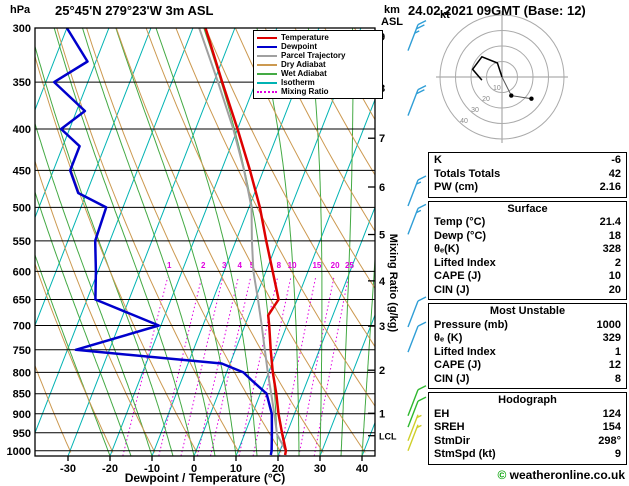 The width and height of the screenshot is (629, 486). I want to click on legend-label: Mixing Ratio, so click(305, 91).